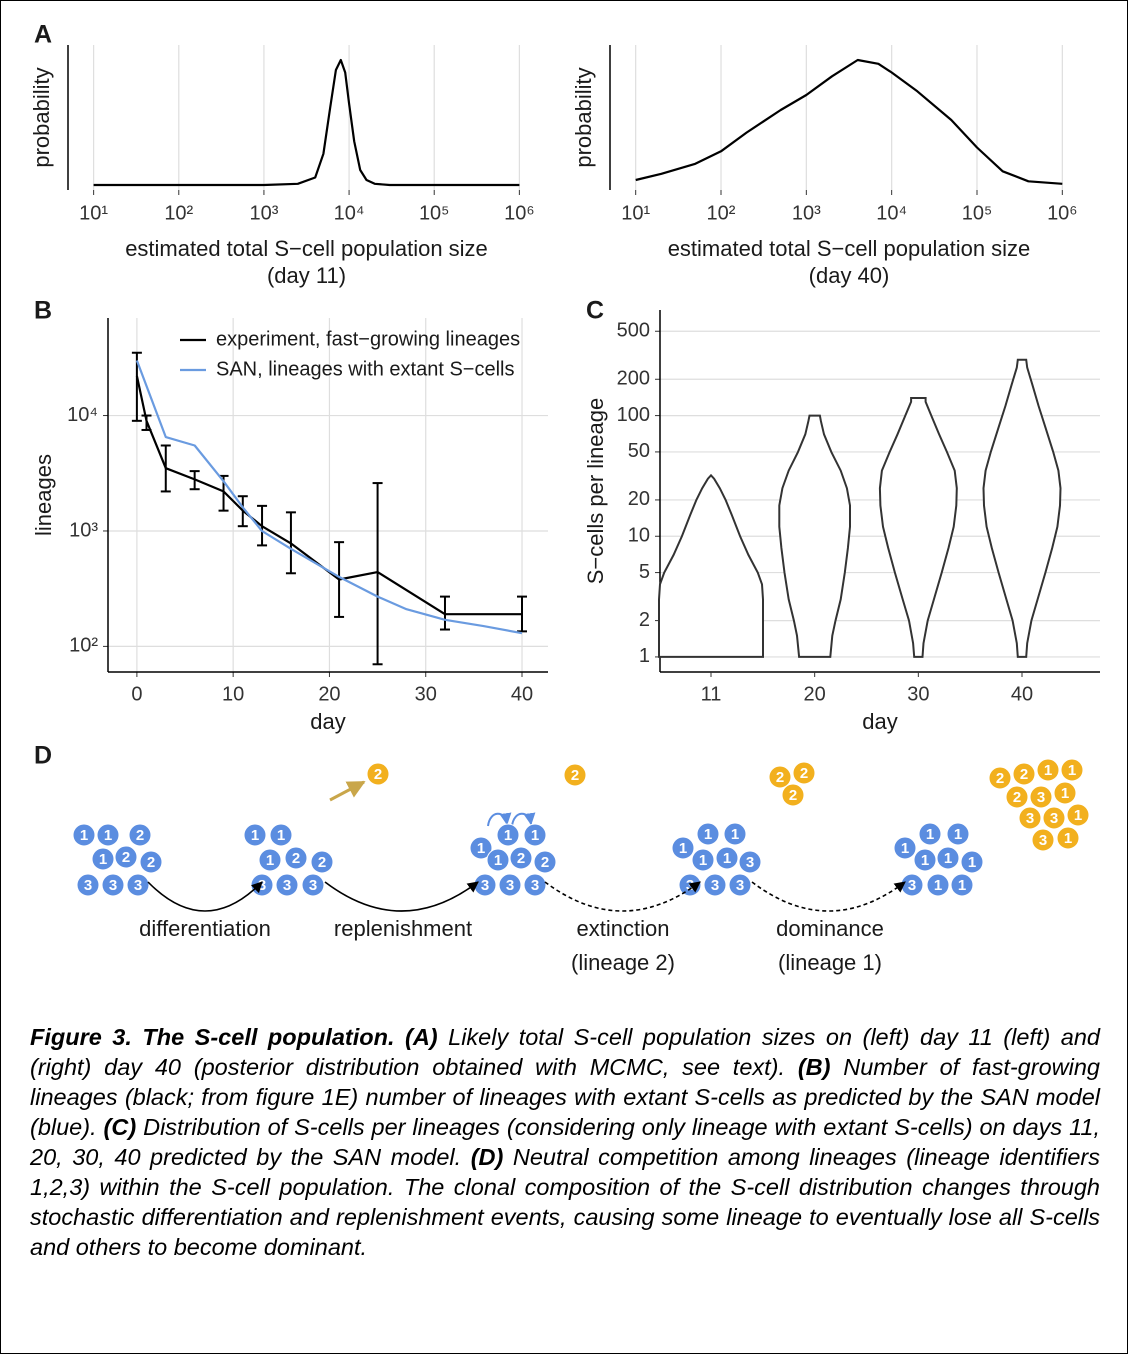  I want to click on x-tick-label: 10⁵, so click(977, 213).